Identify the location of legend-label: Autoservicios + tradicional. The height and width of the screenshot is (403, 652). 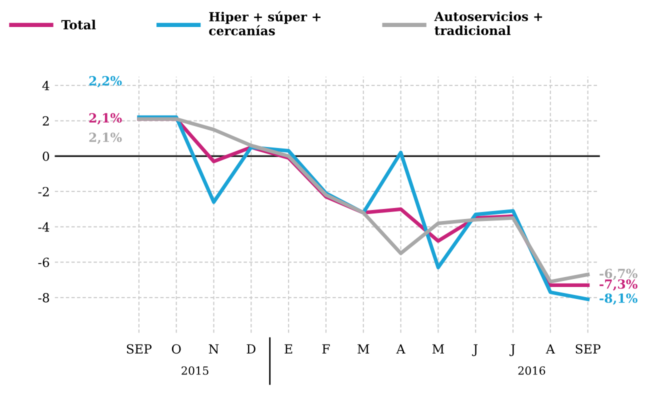
(488, 24).